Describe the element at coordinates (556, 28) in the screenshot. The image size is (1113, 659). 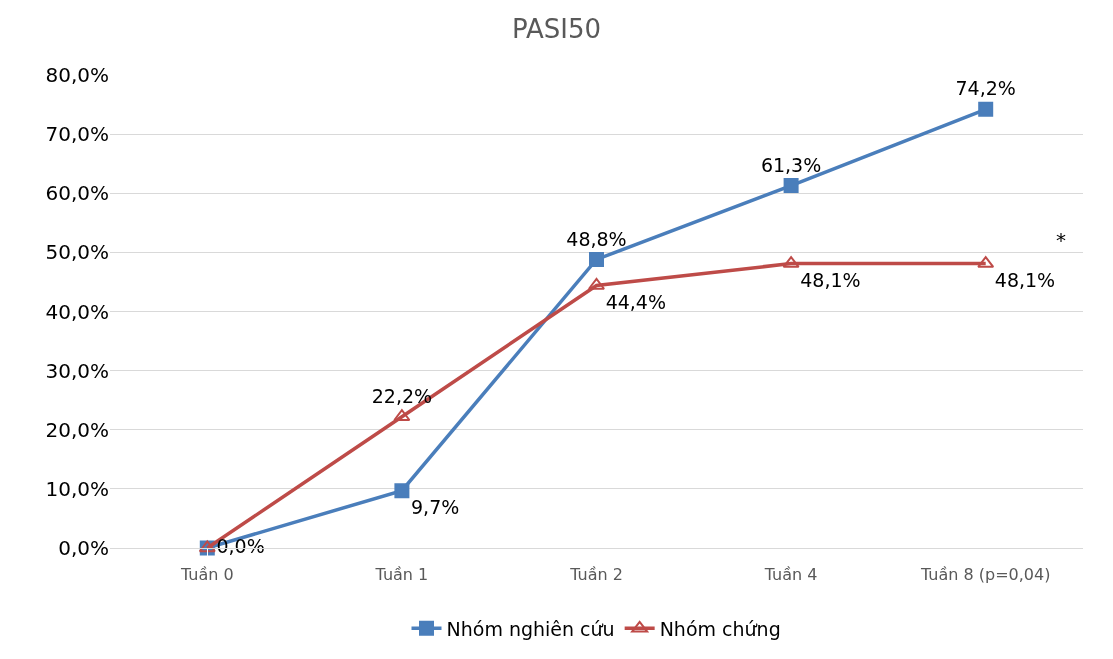
I see `chart-title: PASI50` at that location.